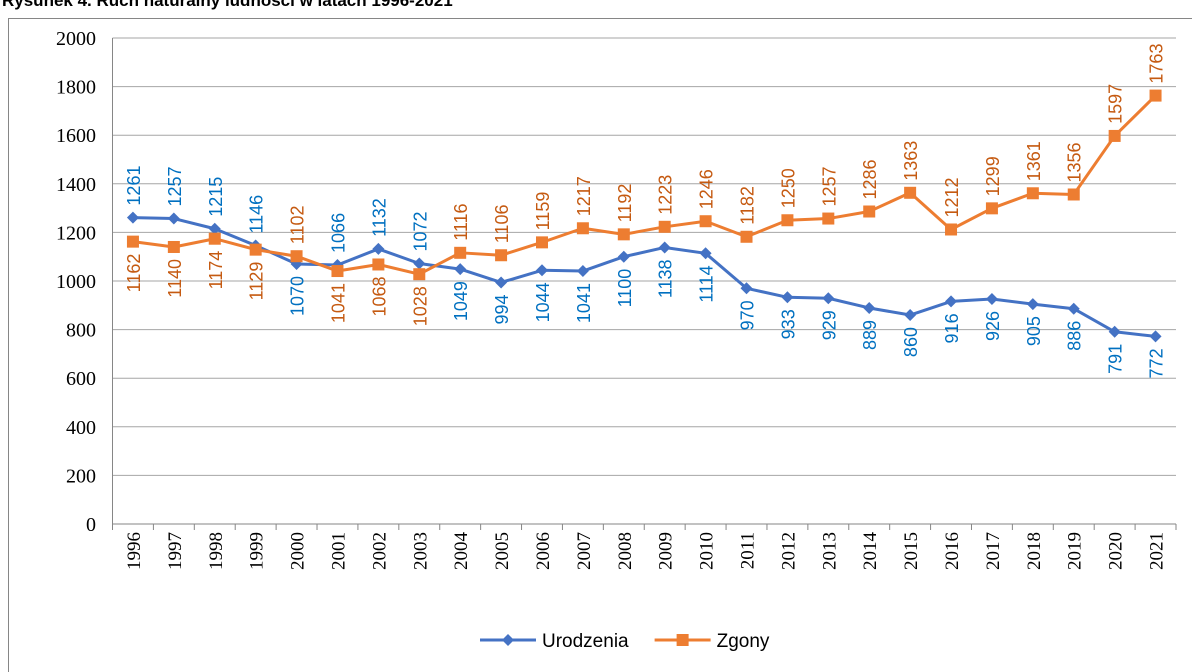 The height and width of the screenshot is (672, 1192). Describe the element at coordinates (216, 270) in the screenshot. I see `data-label: 1174` at that location.